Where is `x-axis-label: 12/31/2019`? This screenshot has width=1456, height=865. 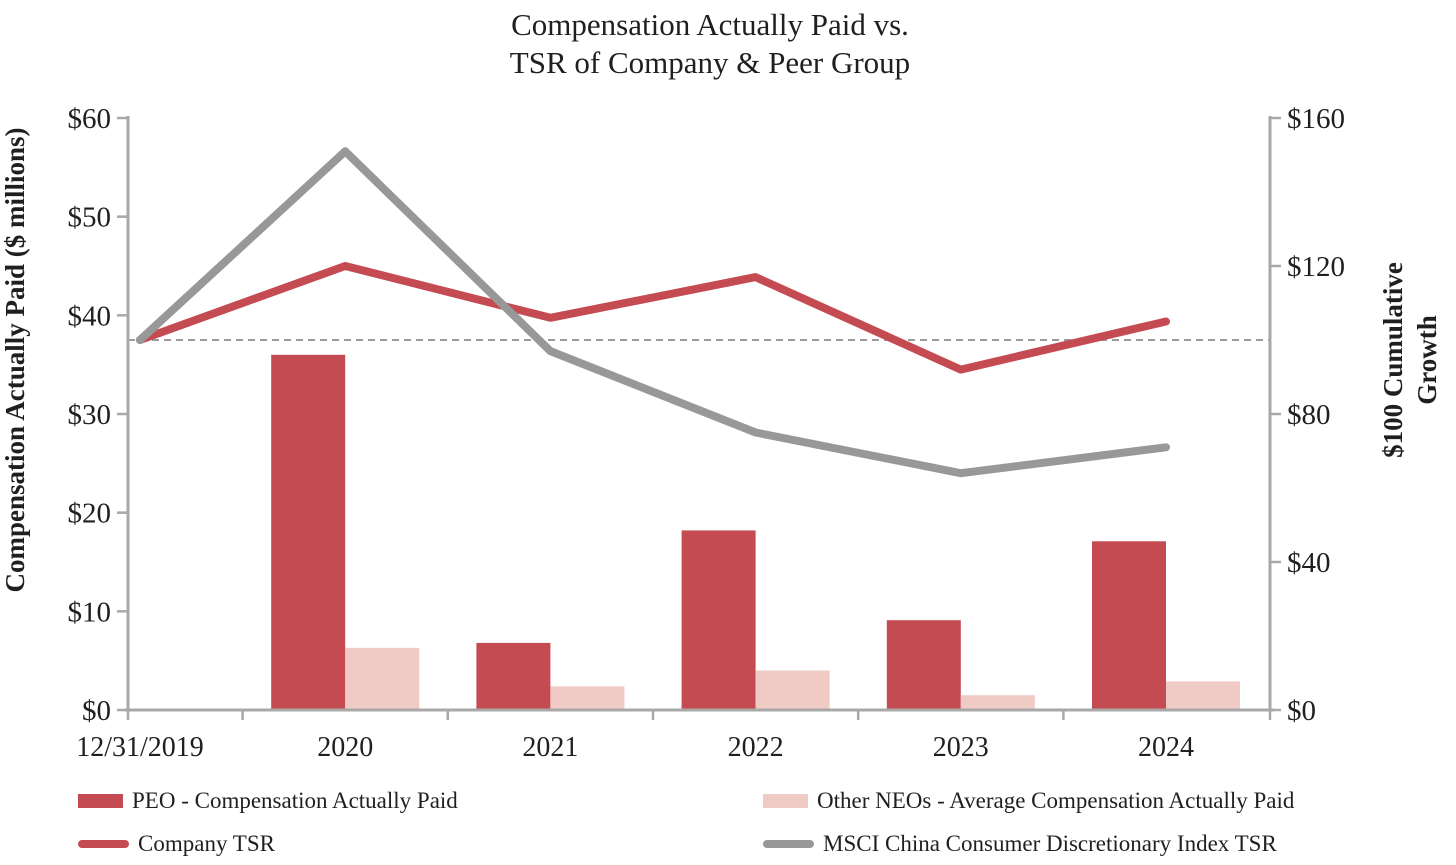 x-axis-label: 12/31/2019 is located at coordinates (140, 747).